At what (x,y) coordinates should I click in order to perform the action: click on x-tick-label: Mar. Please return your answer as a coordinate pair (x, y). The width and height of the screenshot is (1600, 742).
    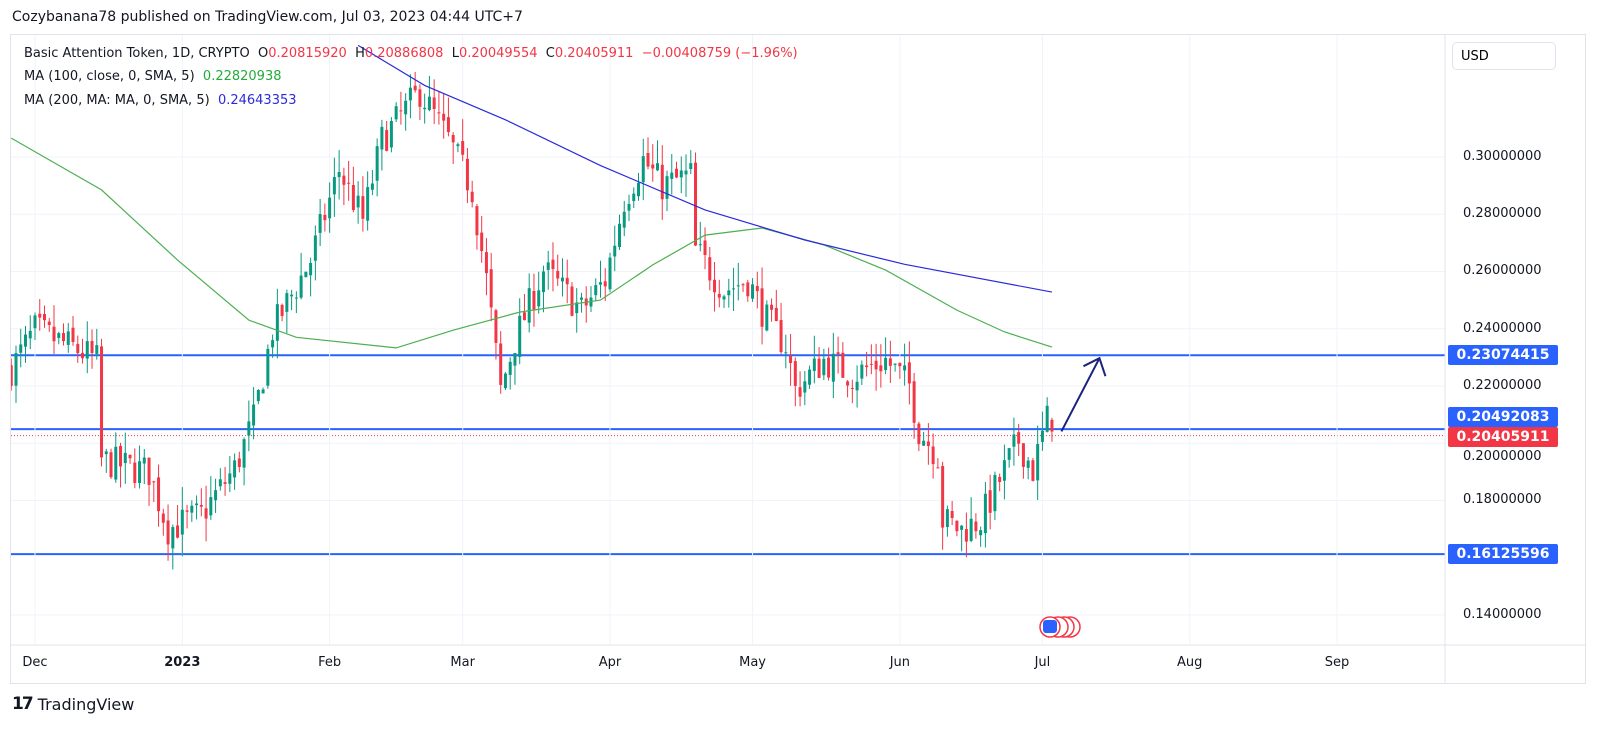
    Looking at the image, I should click on (462, 662).